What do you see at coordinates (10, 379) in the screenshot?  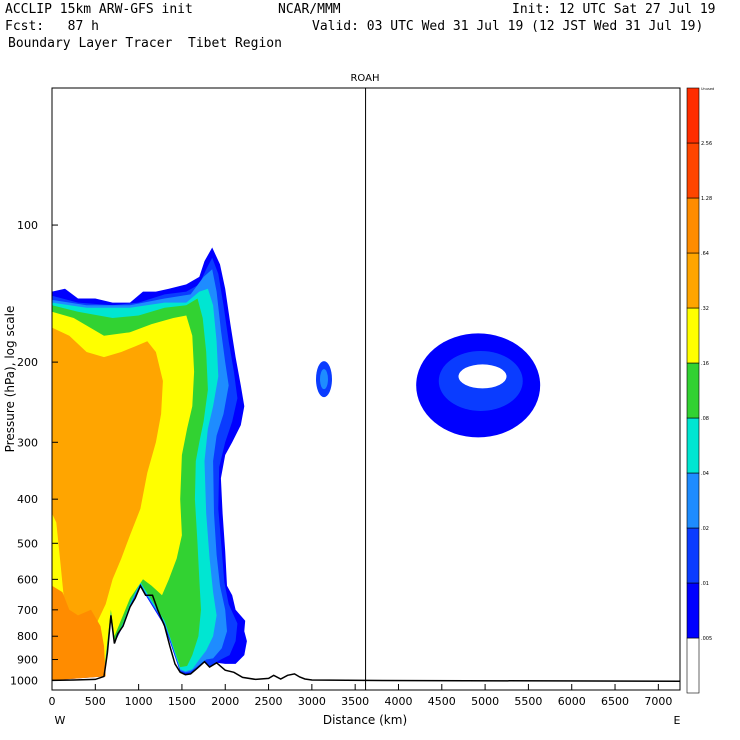 I see `y-axis-label: Pressure (hPa), log scale` at bounding box center [10, 379].